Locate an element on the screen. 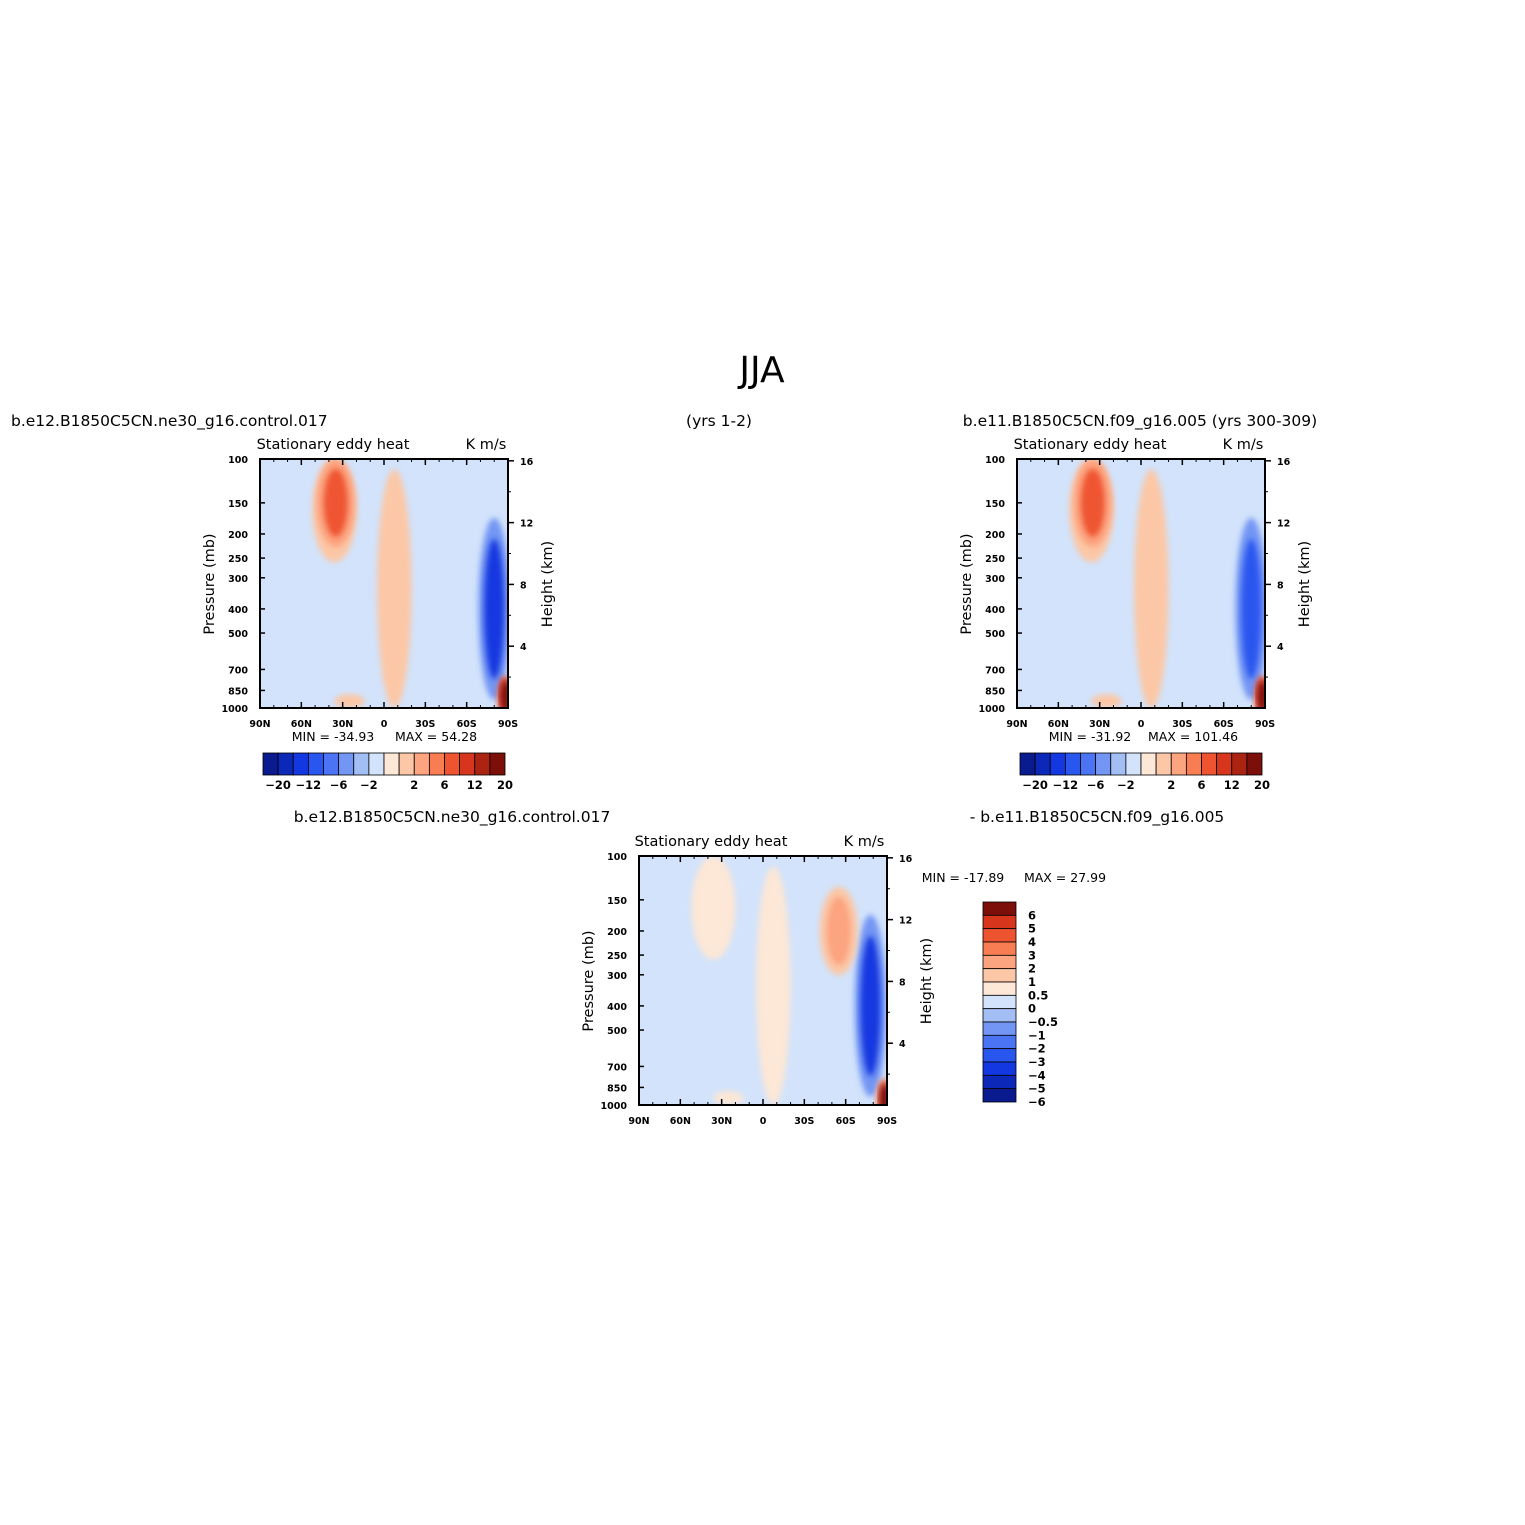 This screenshot has width=1525, height=1525. positive-region-tropics is located at coordinates (1151, 588).